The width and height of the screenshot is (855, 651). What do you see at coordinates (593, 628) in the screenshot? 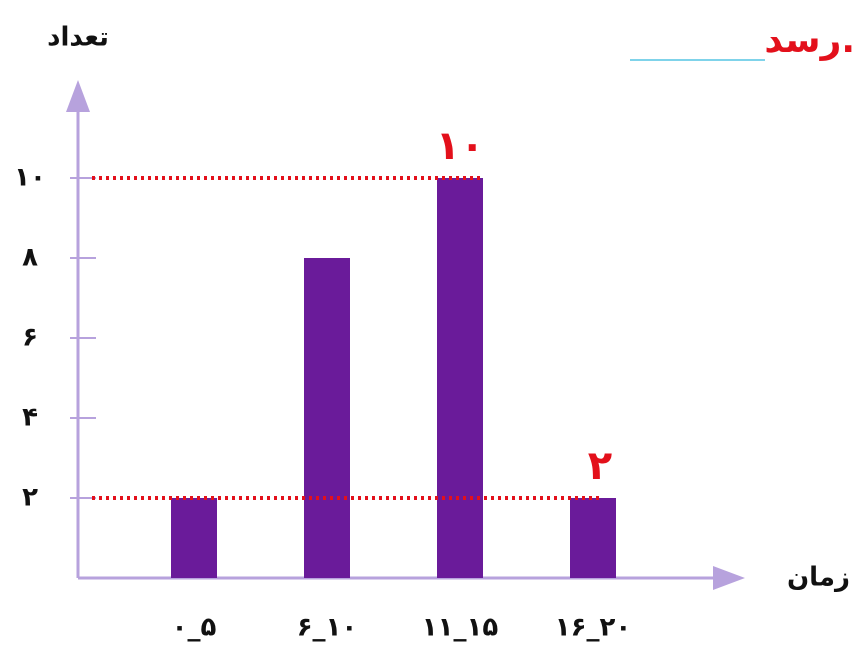
I see `x-tick-label: ۱۶_۲۰` at bounding box center [593, 628].